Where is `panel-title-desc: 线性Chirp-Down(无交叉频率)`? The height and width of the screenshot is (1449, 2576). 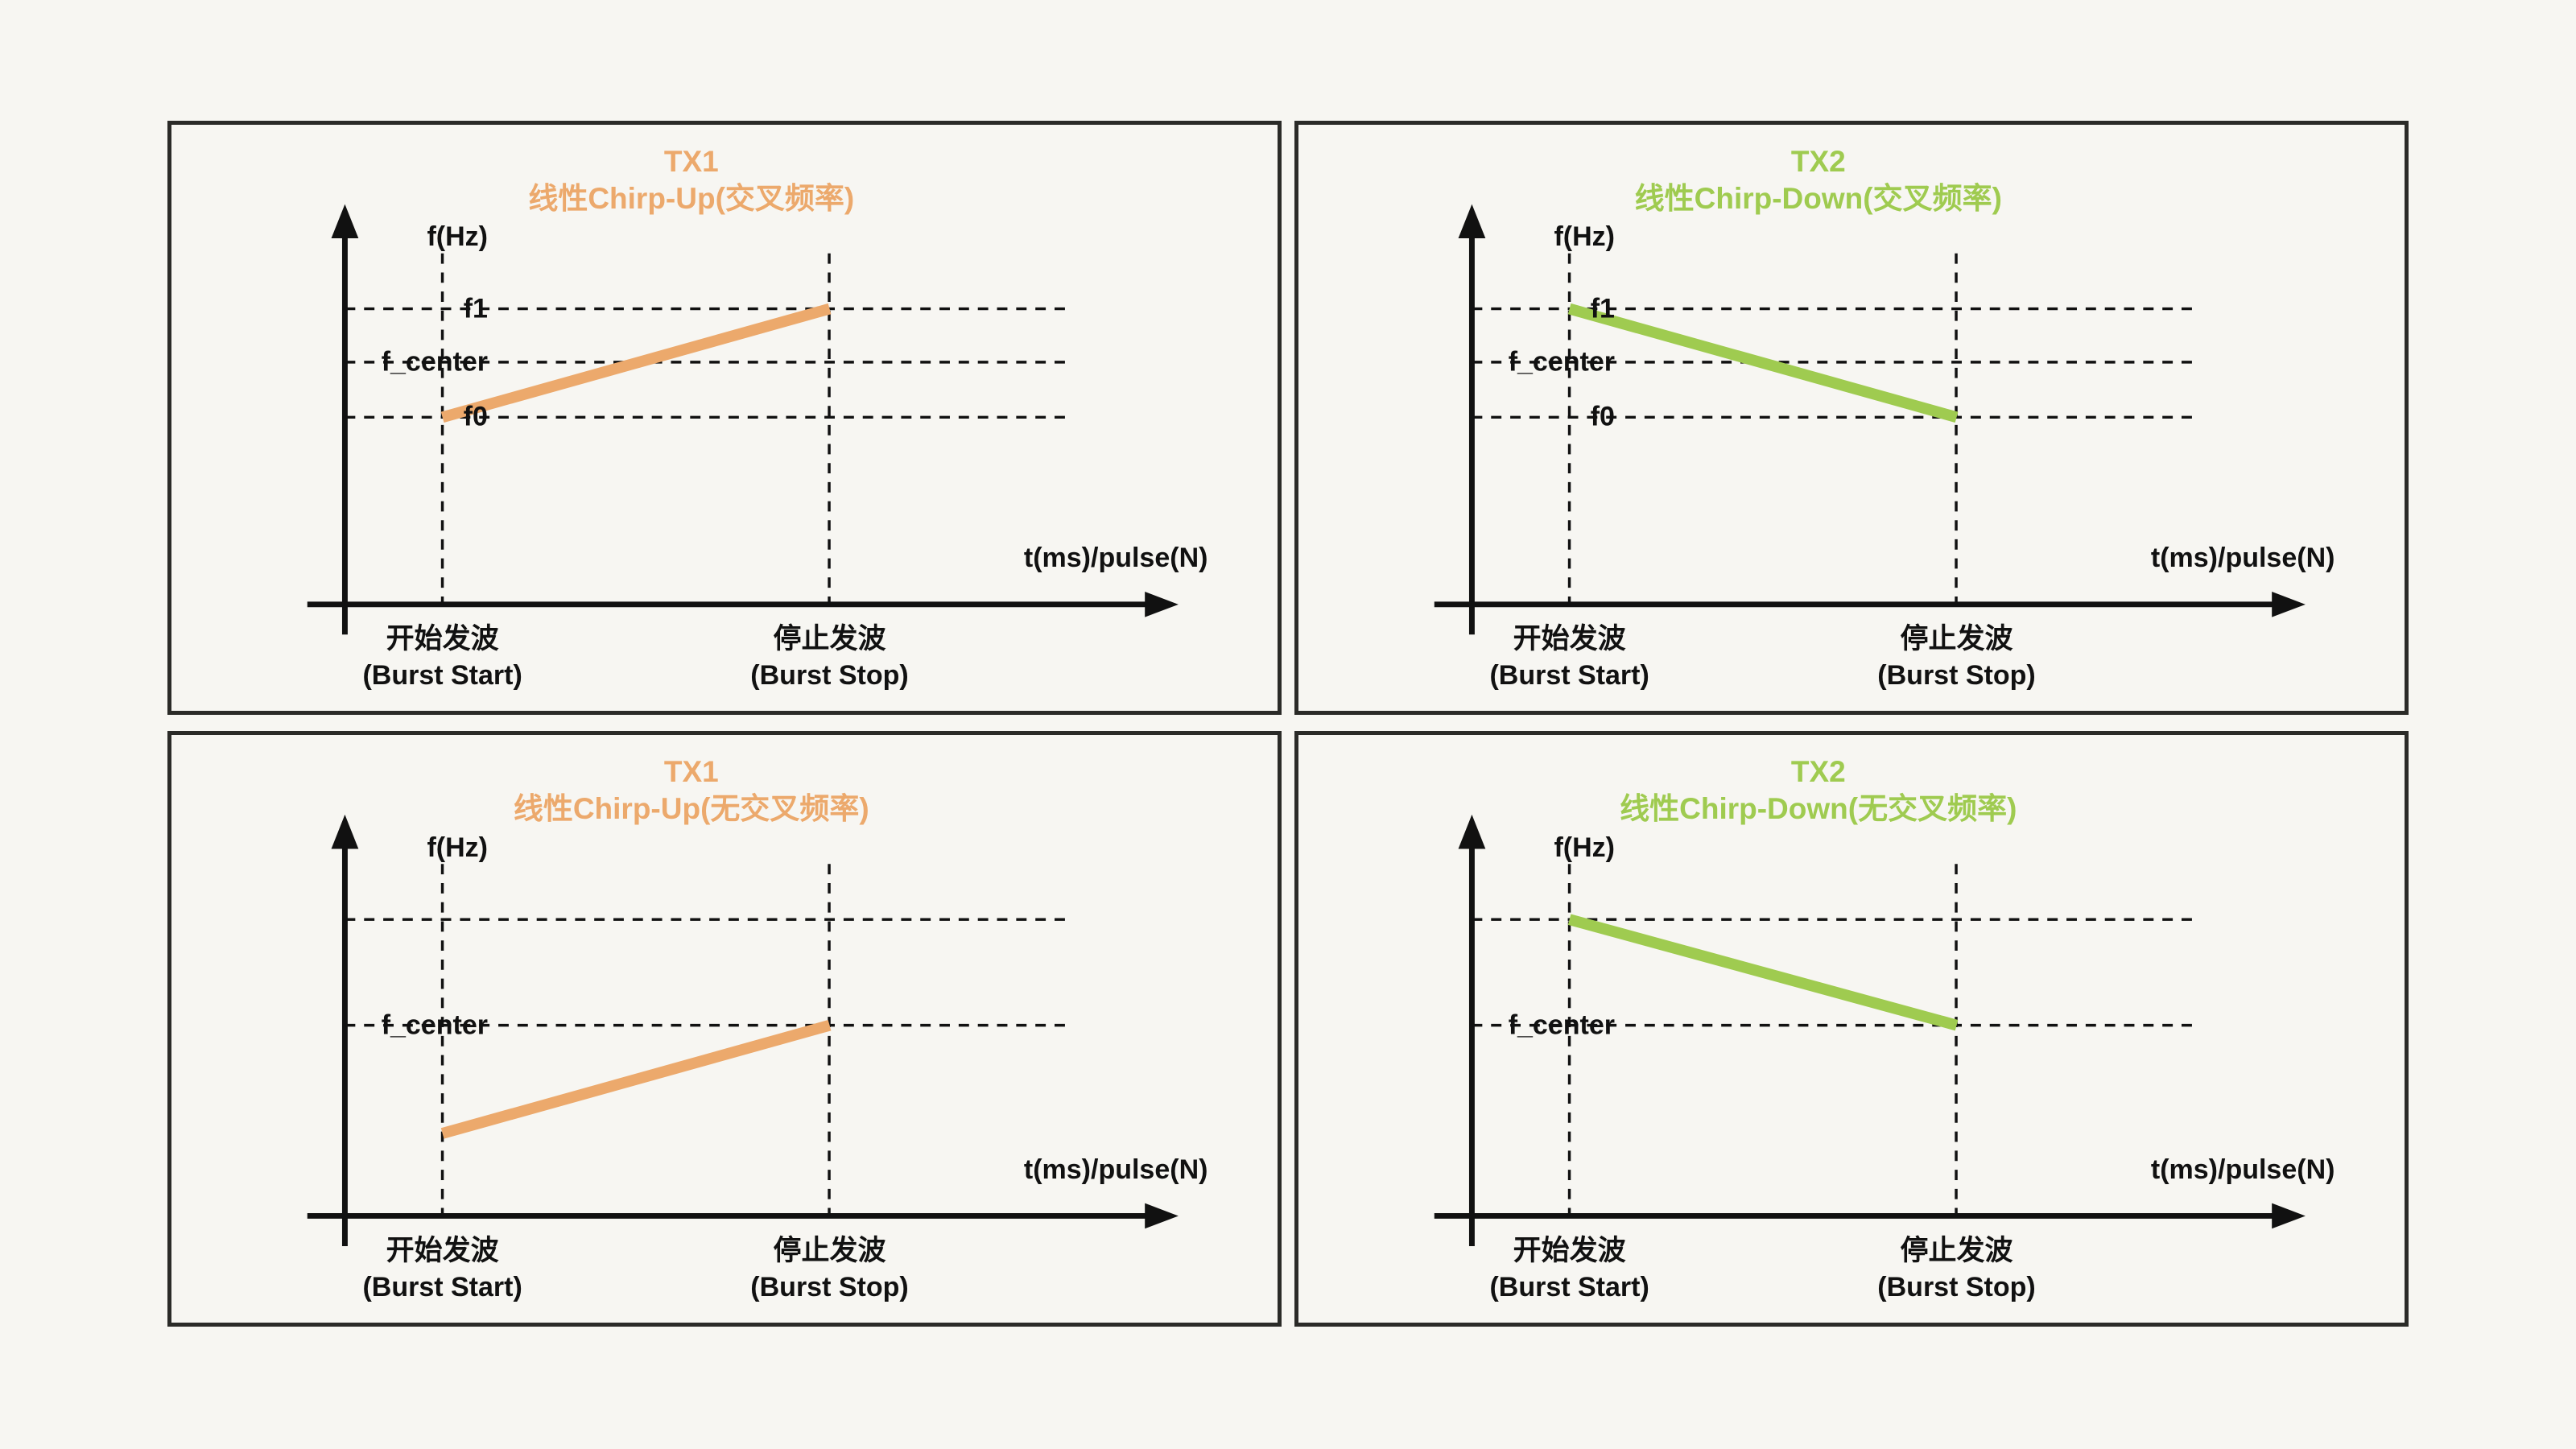
panel-title-desc: 线性Chirp-Down(无交叉频率) is located at coordinates (1818, 809).